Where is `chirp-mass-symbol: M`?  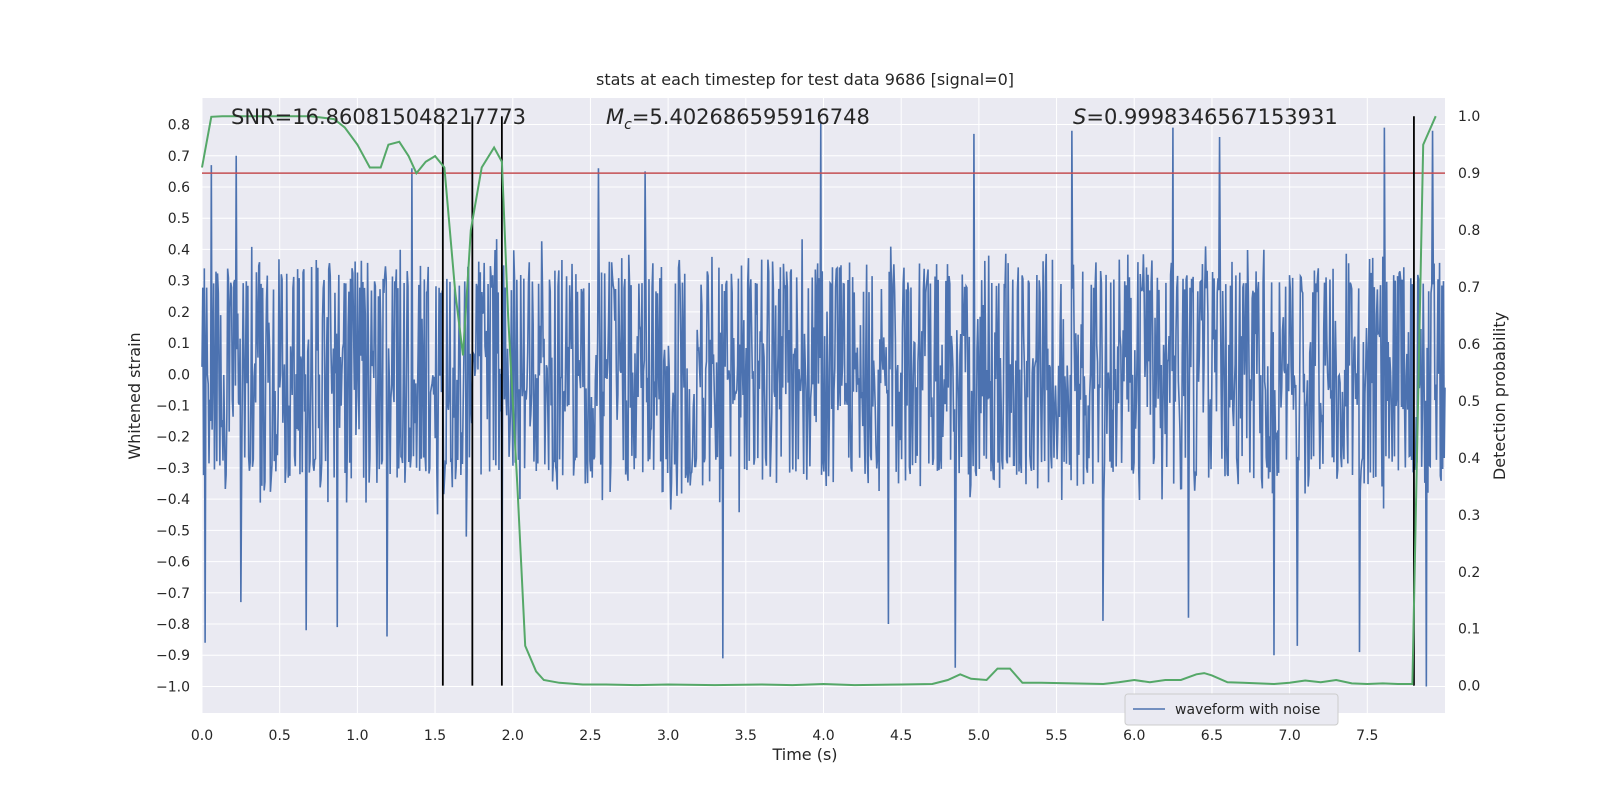 chirp-mass-symbol: M is located at coordinates (615, 117).